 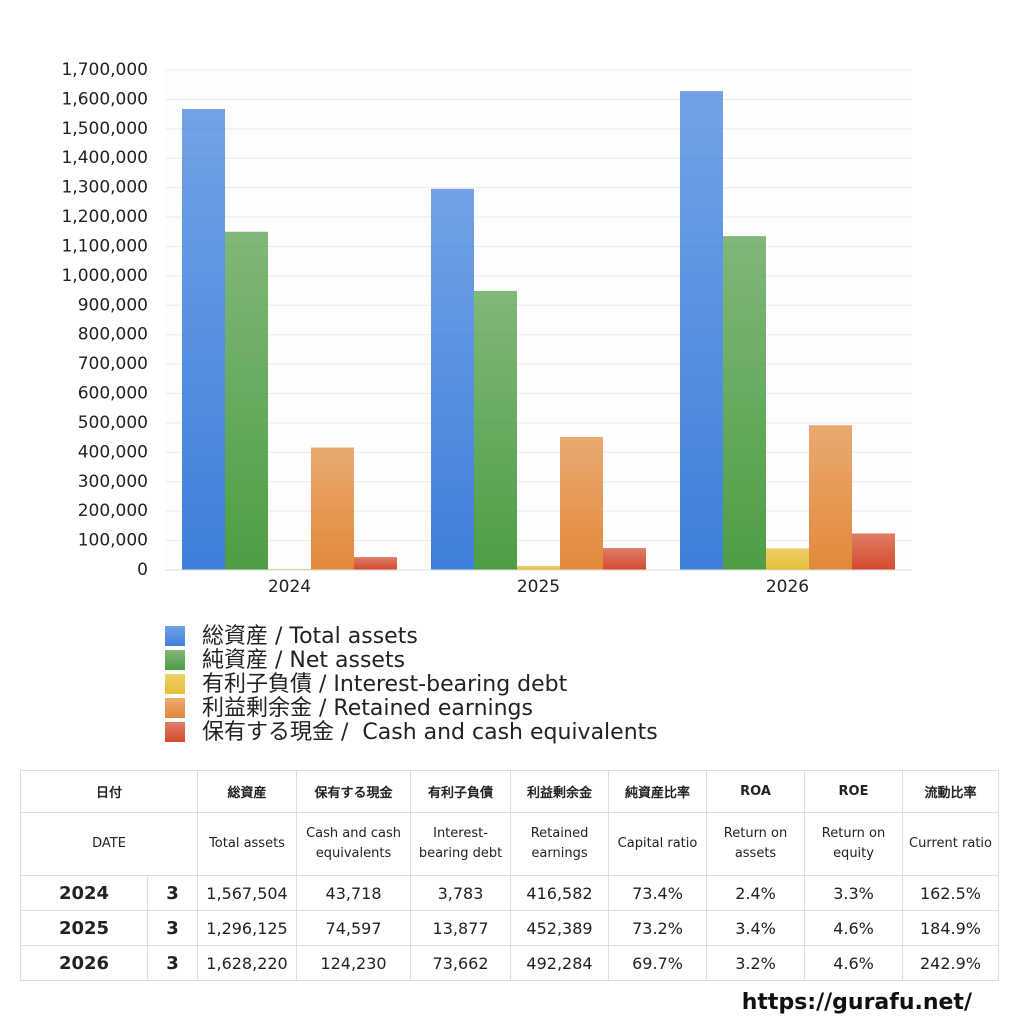 What do you see at coordinates (658, 844) in the screenshot?
I see `header-cell: Capital ratio` at bounding box center [658, 844].